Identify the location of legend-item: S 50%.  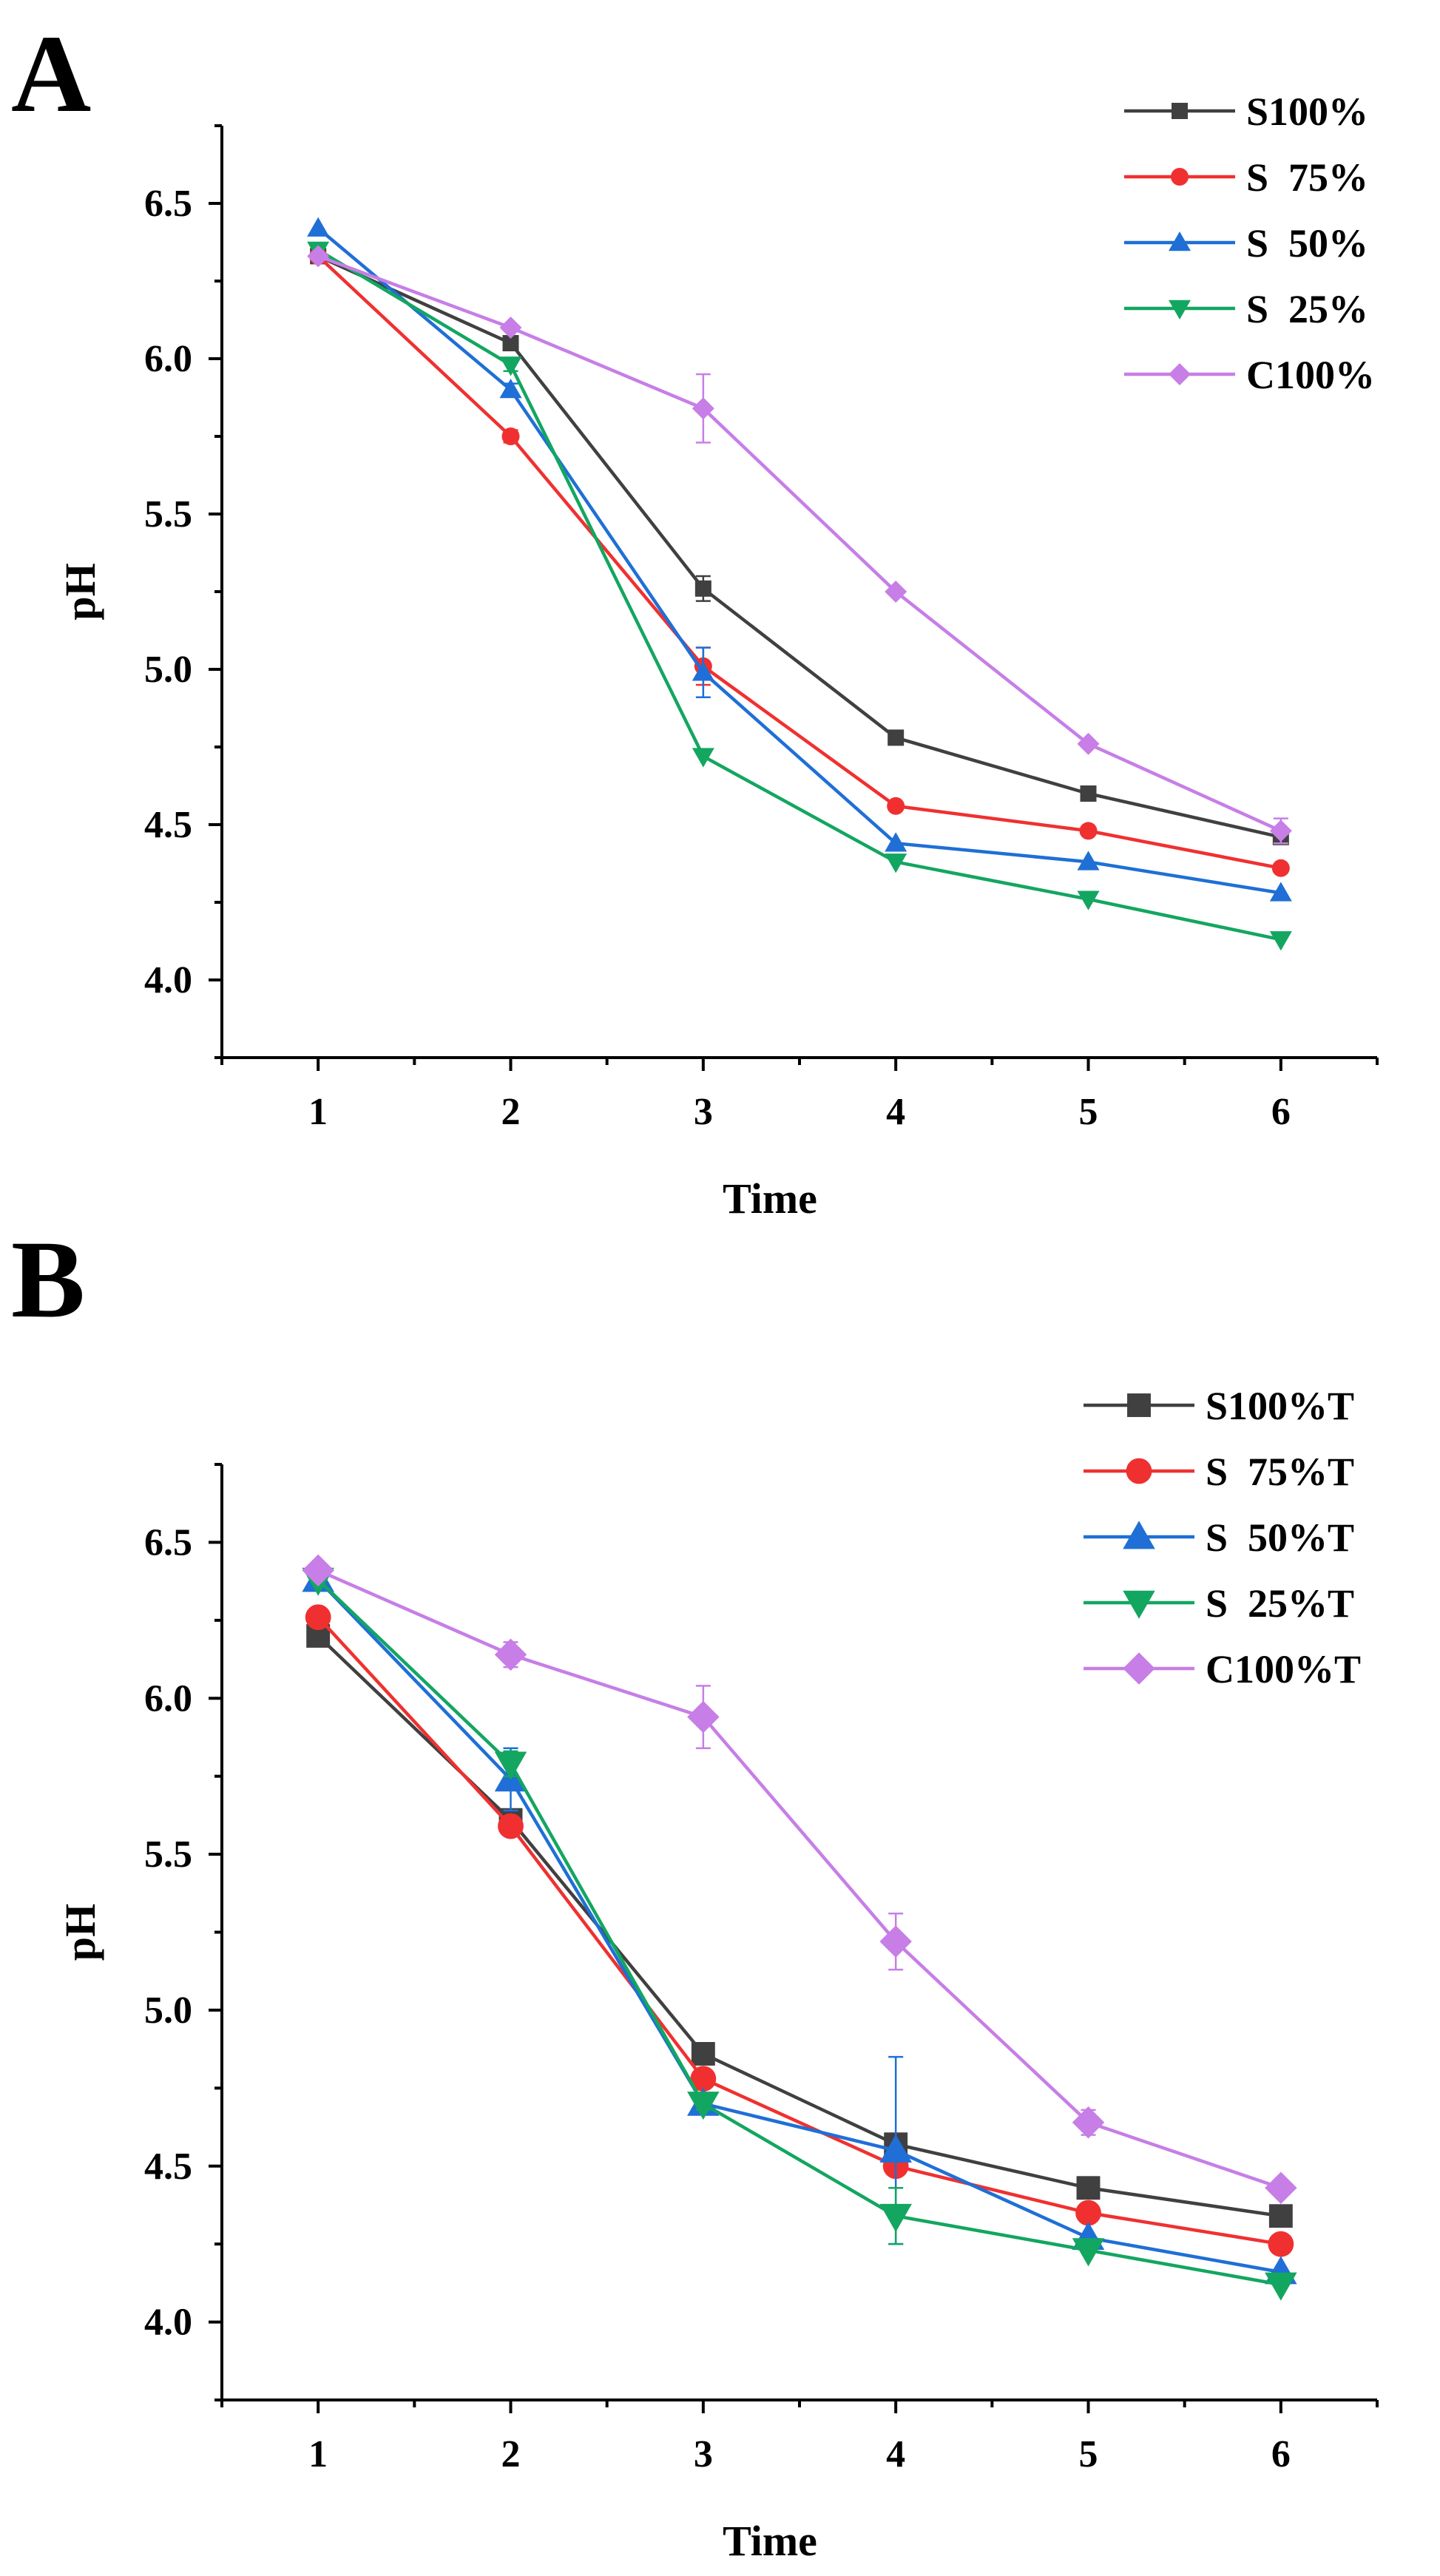
(1246, 243).